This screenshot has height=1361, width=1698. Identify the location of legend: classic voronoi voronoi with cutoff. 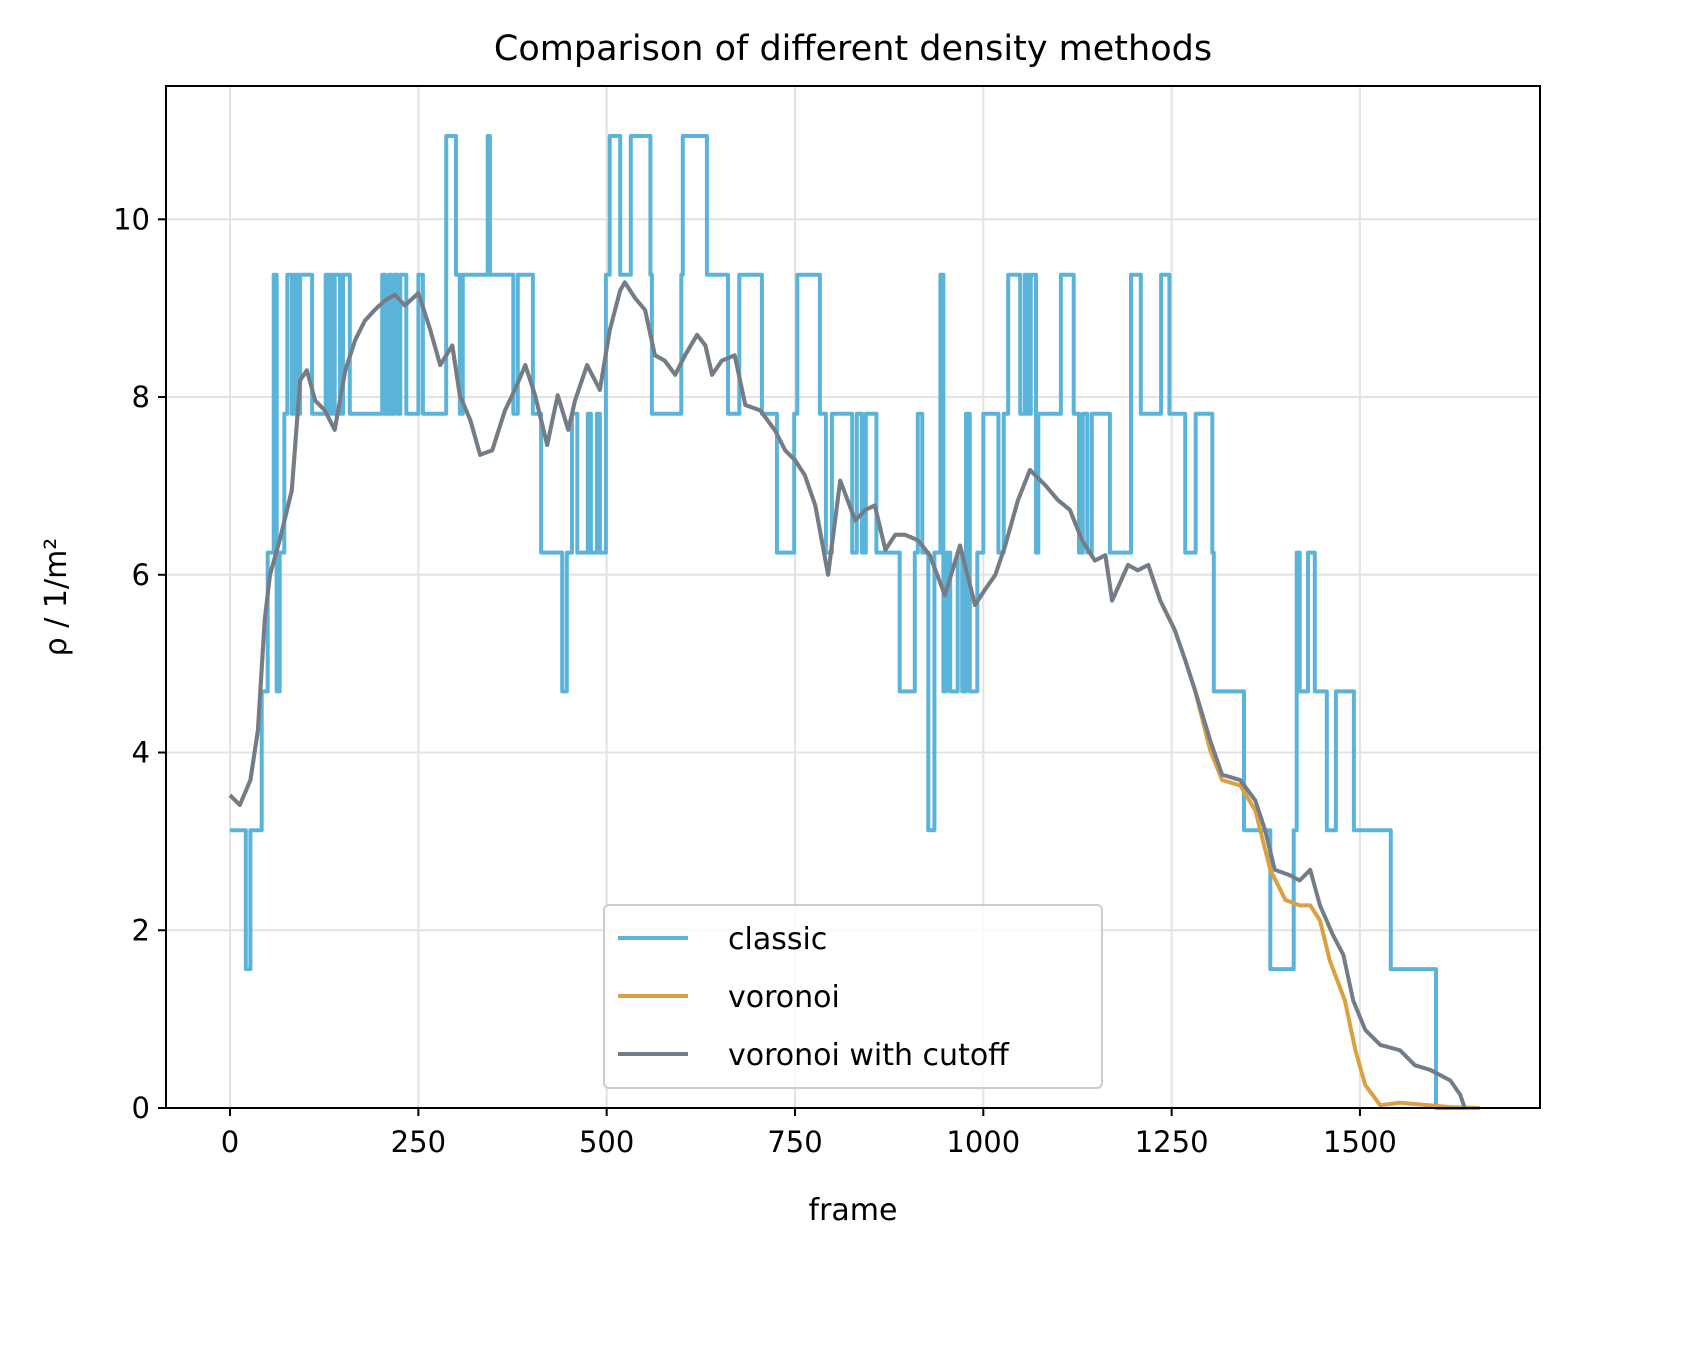
(853, 996).